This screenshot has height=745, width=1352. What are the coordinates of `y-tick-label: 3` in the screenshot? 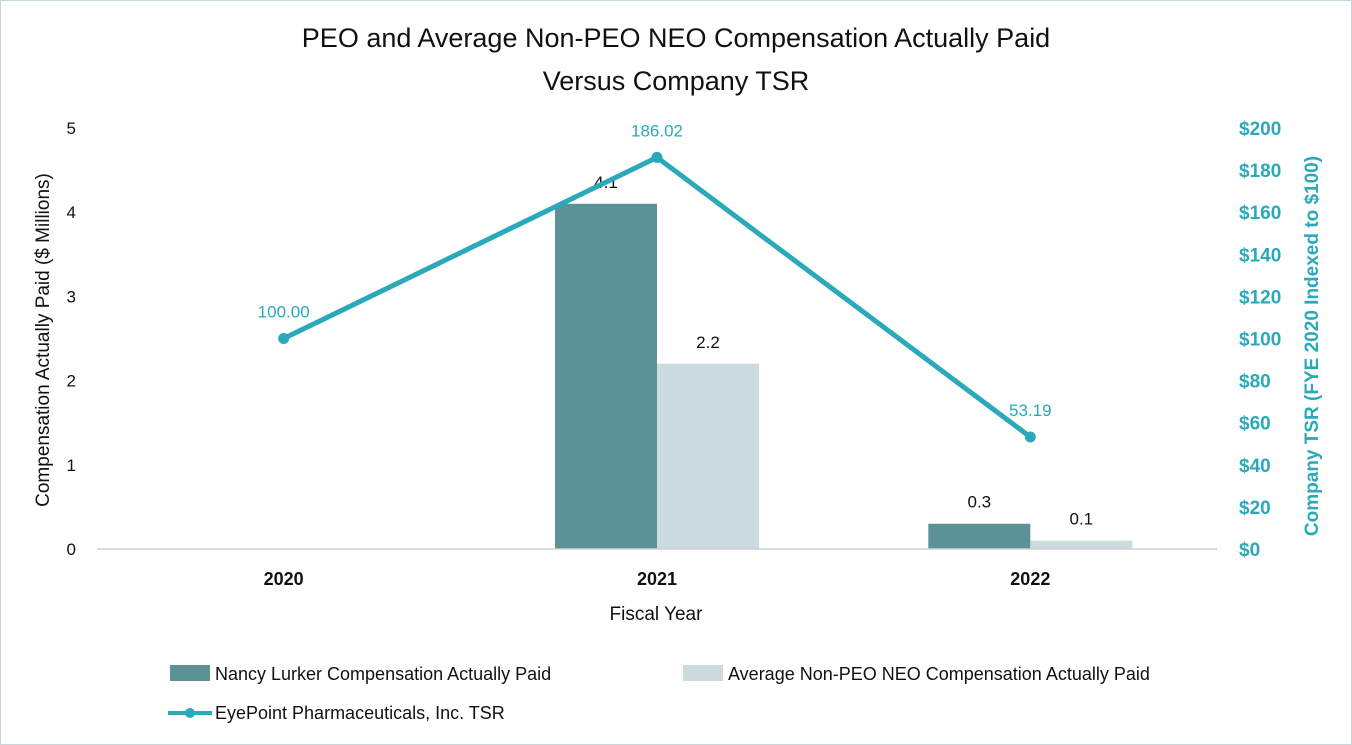 It's located at (71, 296).